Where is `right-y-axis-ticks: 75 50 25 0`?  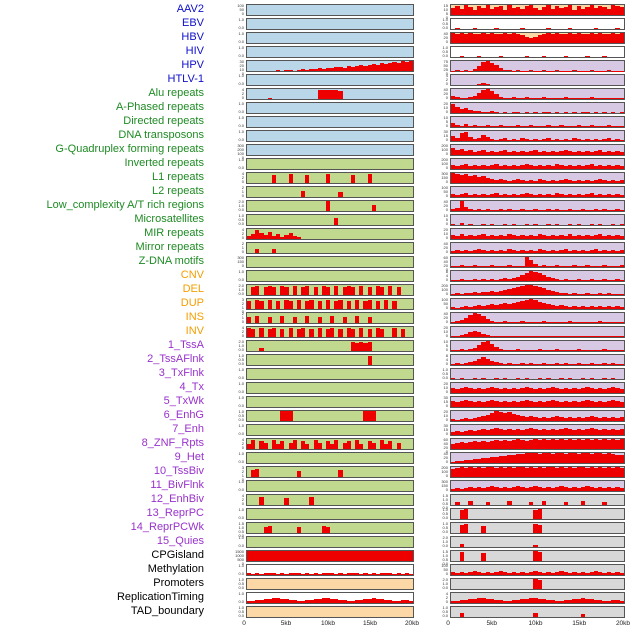
right-y-axis-ticks: 75 50 25 0 is located at coordinates (432, 67).